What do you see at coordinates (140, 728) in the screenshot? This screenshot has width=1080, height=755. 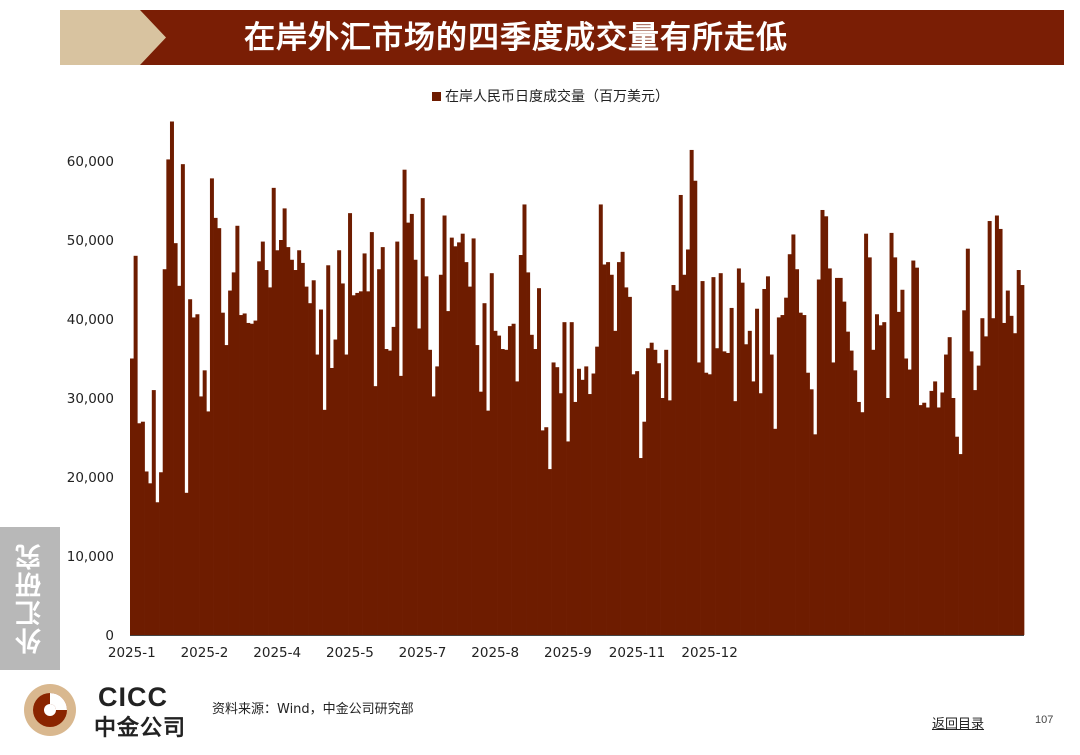 I see `logo-text-cn: 中金公司` at bounding box center [140, 728].